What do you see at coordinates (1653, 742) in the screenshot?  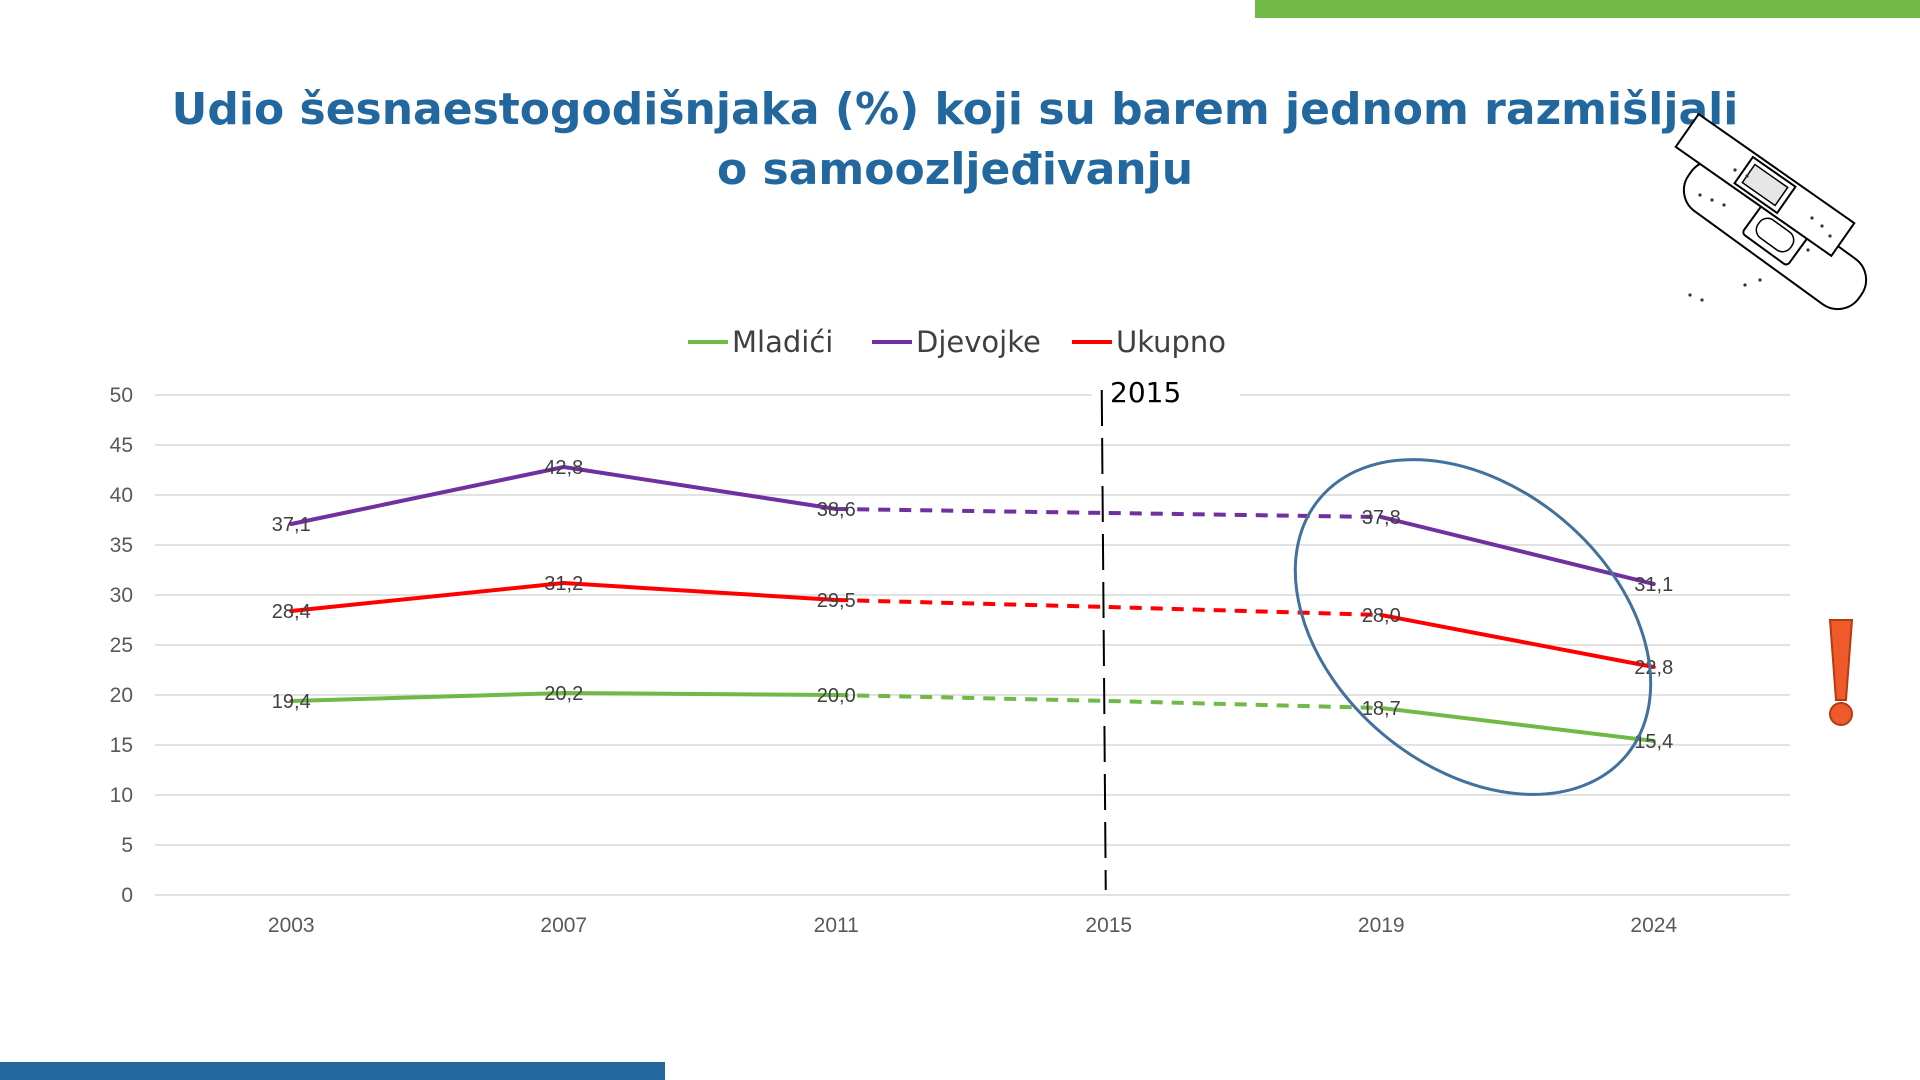 I see `data-label: 15,4` at bounding box center [1653, 742].